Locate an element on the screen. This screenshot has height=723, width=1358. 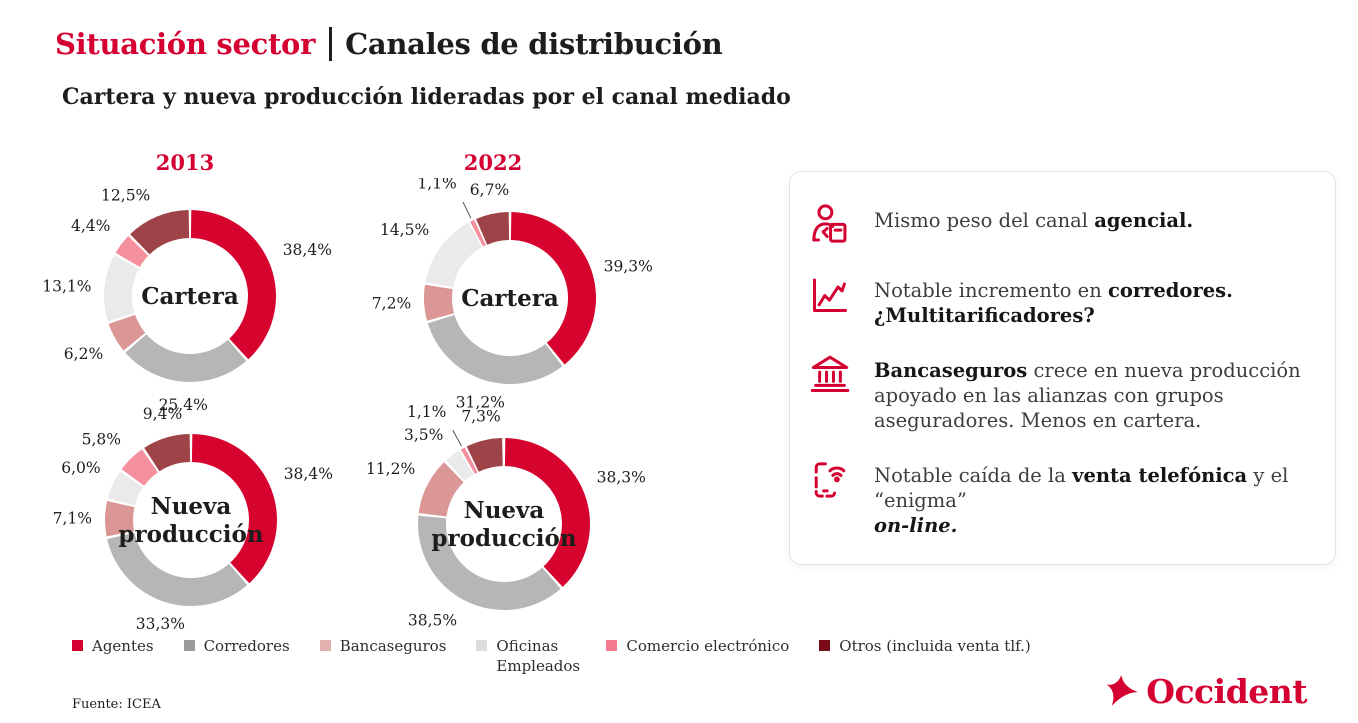
insight-item: Mismo peso del canal agencial. is located at coordinates (1058, 225).